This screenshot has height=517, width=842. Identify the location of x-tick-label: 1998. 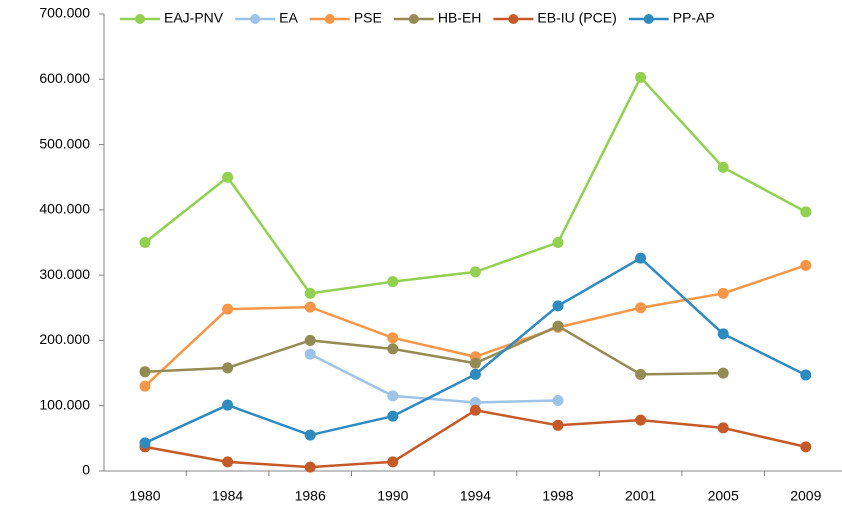
(557, 496).